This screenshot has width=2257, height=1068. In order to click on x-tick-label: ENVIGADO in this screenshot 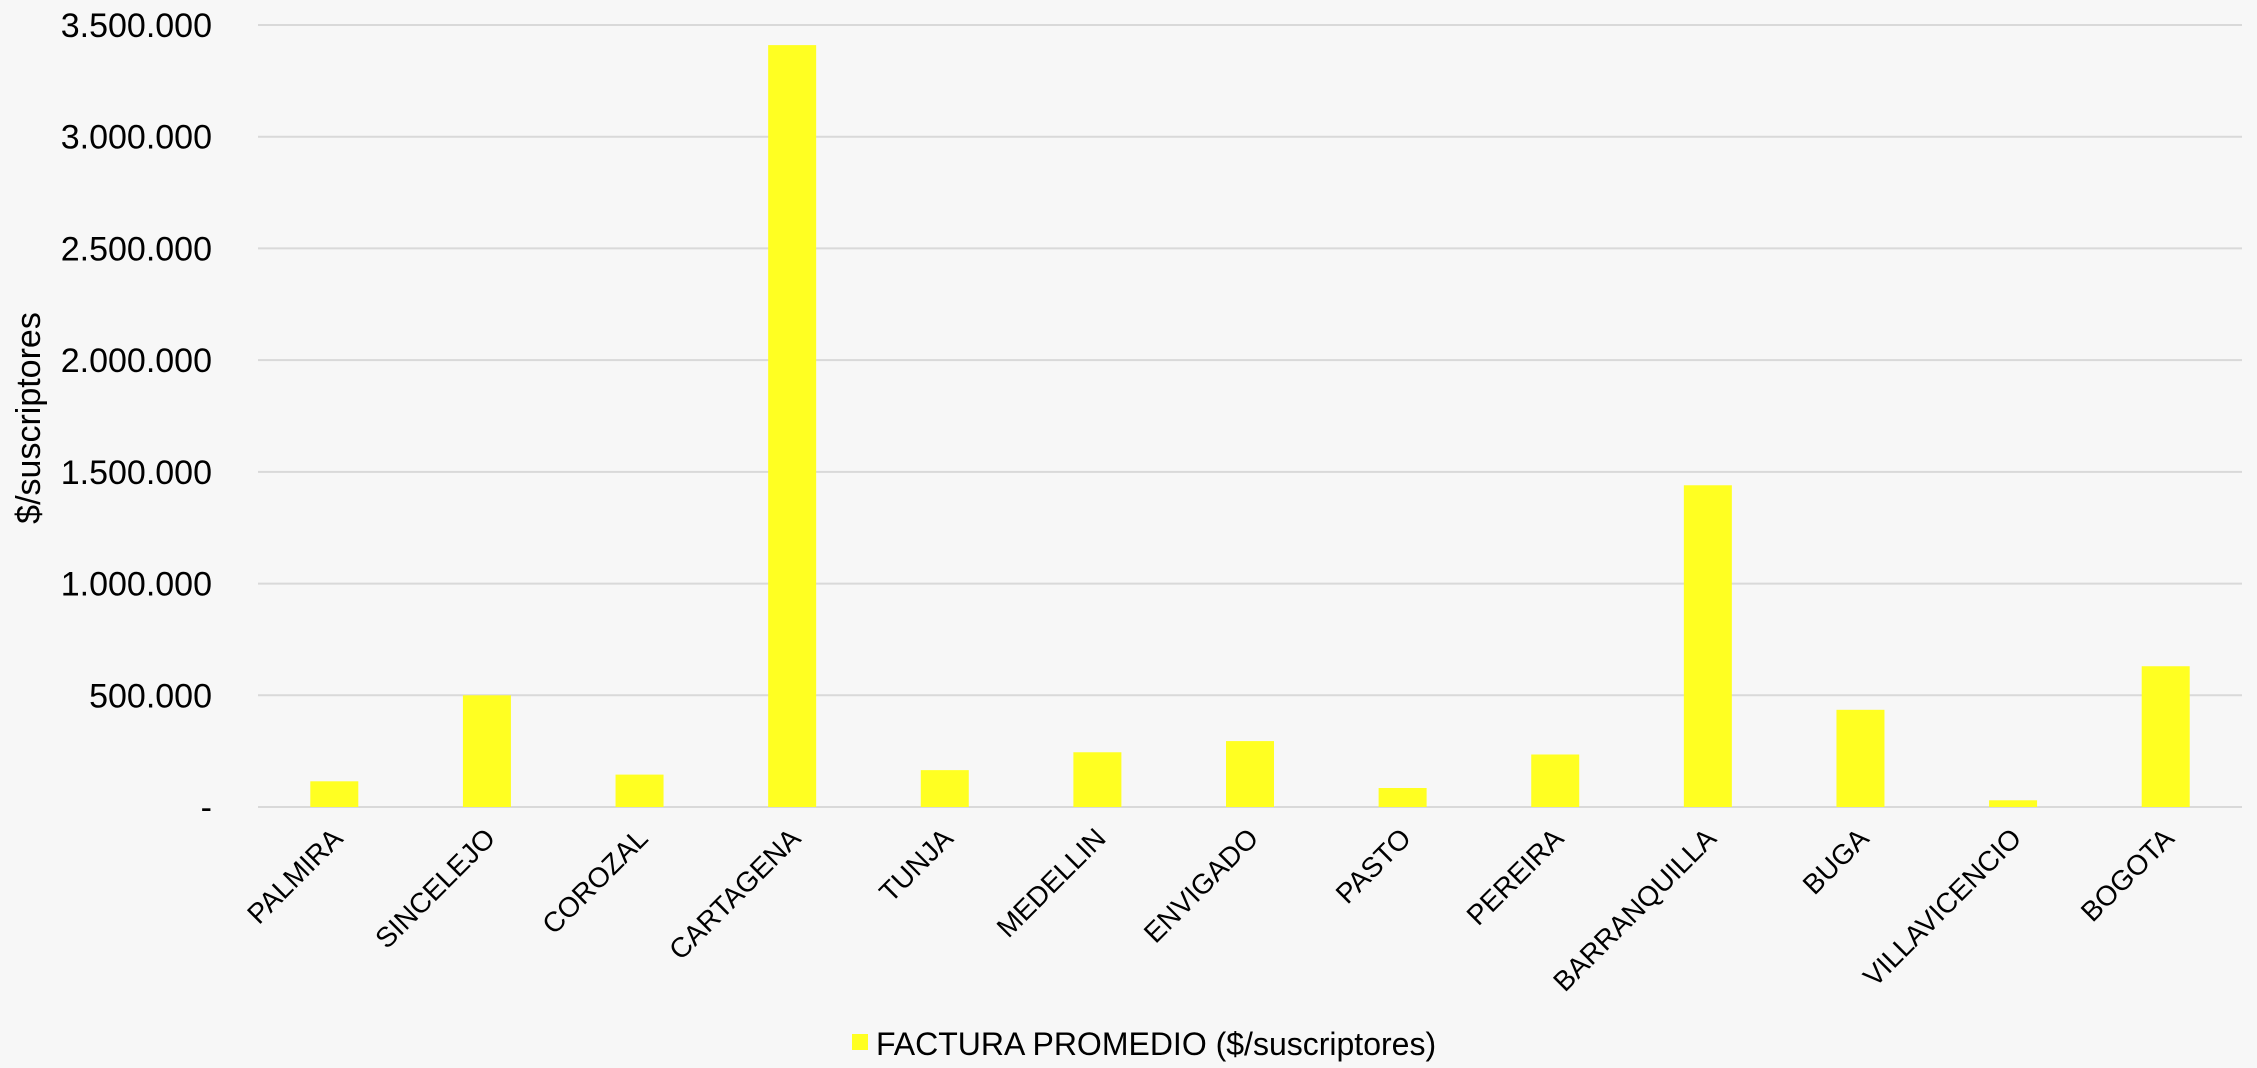, I will do `click(1201, 885)`.